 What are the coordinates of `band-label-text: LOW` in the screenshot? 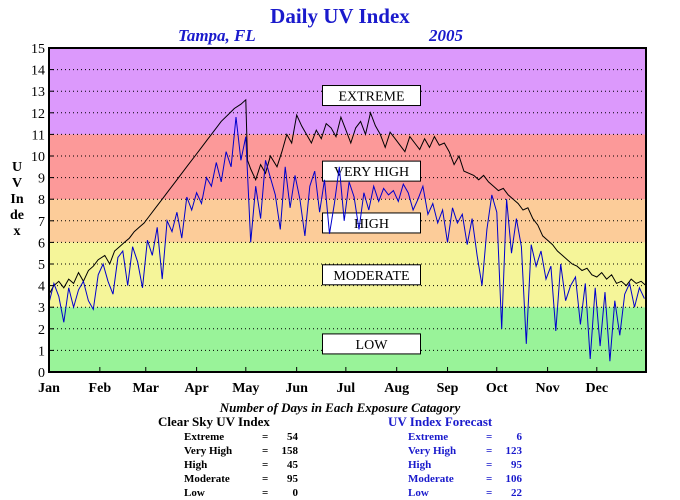 It's located at (372, 345).